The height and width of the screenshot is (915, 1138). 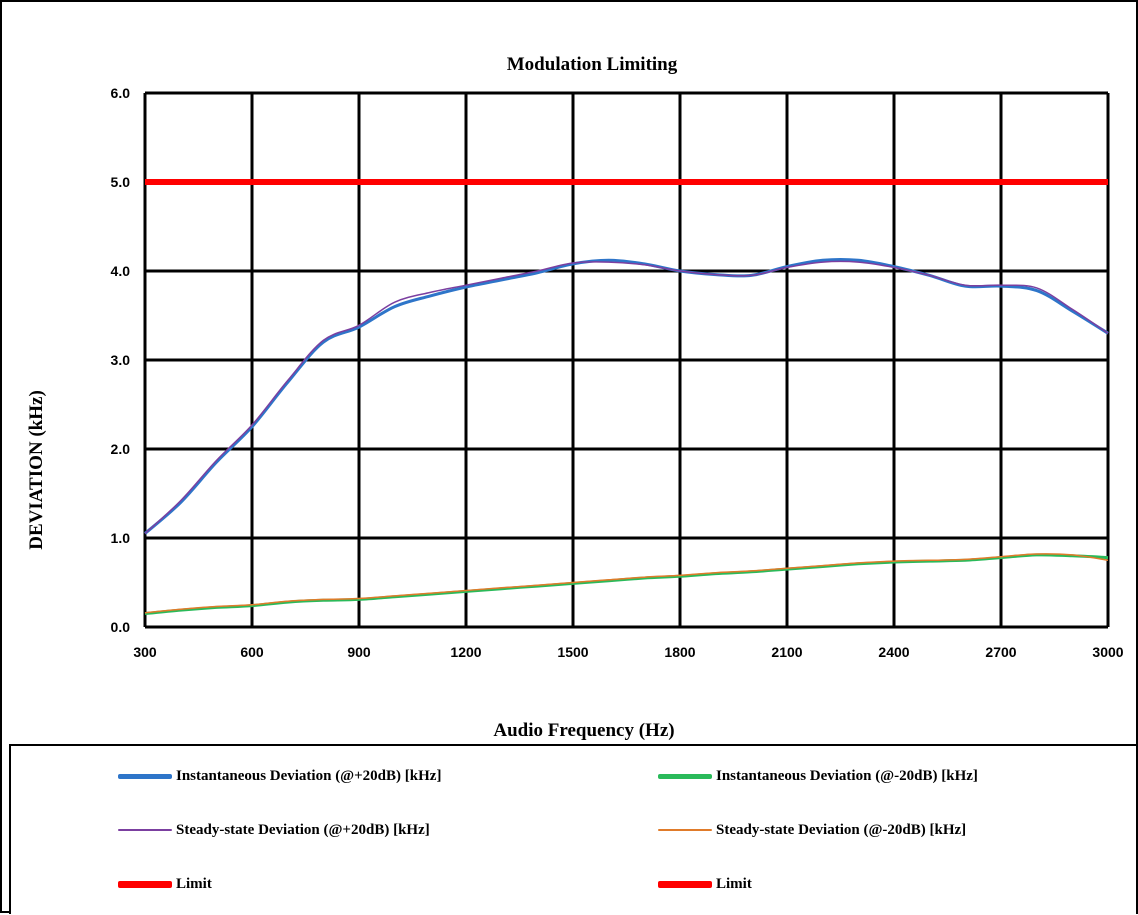 I want to click on x-tick-label: 2700, so click(x=1000, y=652).